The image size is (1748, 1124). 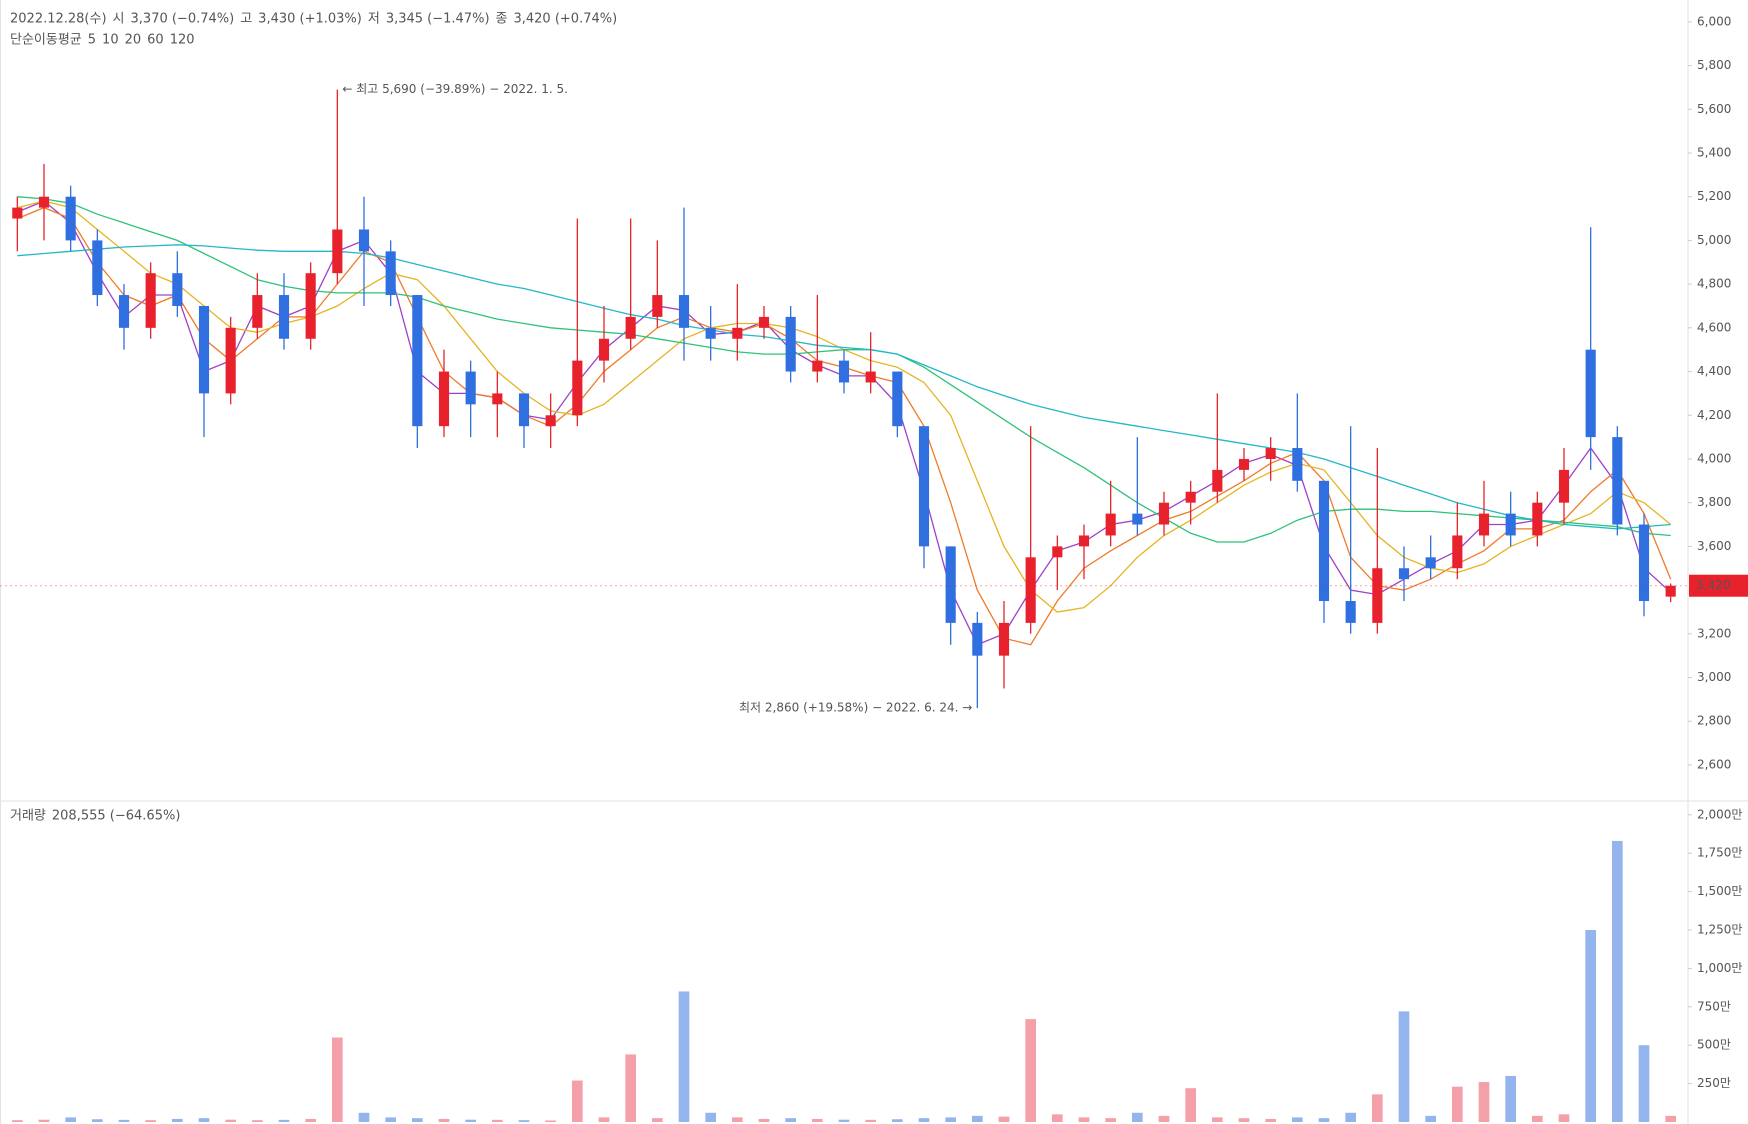 I want to click on price-tick-label: 3,200, so click(x=1714, y=633).